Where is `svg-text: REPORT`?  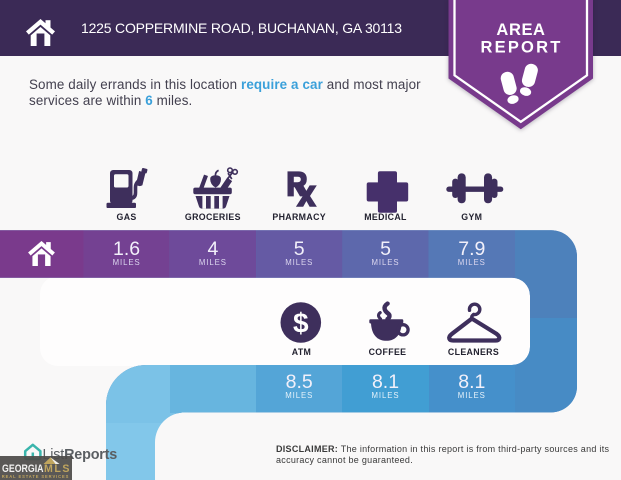 svg-text: REPORT is located at coordinates (522, 47).